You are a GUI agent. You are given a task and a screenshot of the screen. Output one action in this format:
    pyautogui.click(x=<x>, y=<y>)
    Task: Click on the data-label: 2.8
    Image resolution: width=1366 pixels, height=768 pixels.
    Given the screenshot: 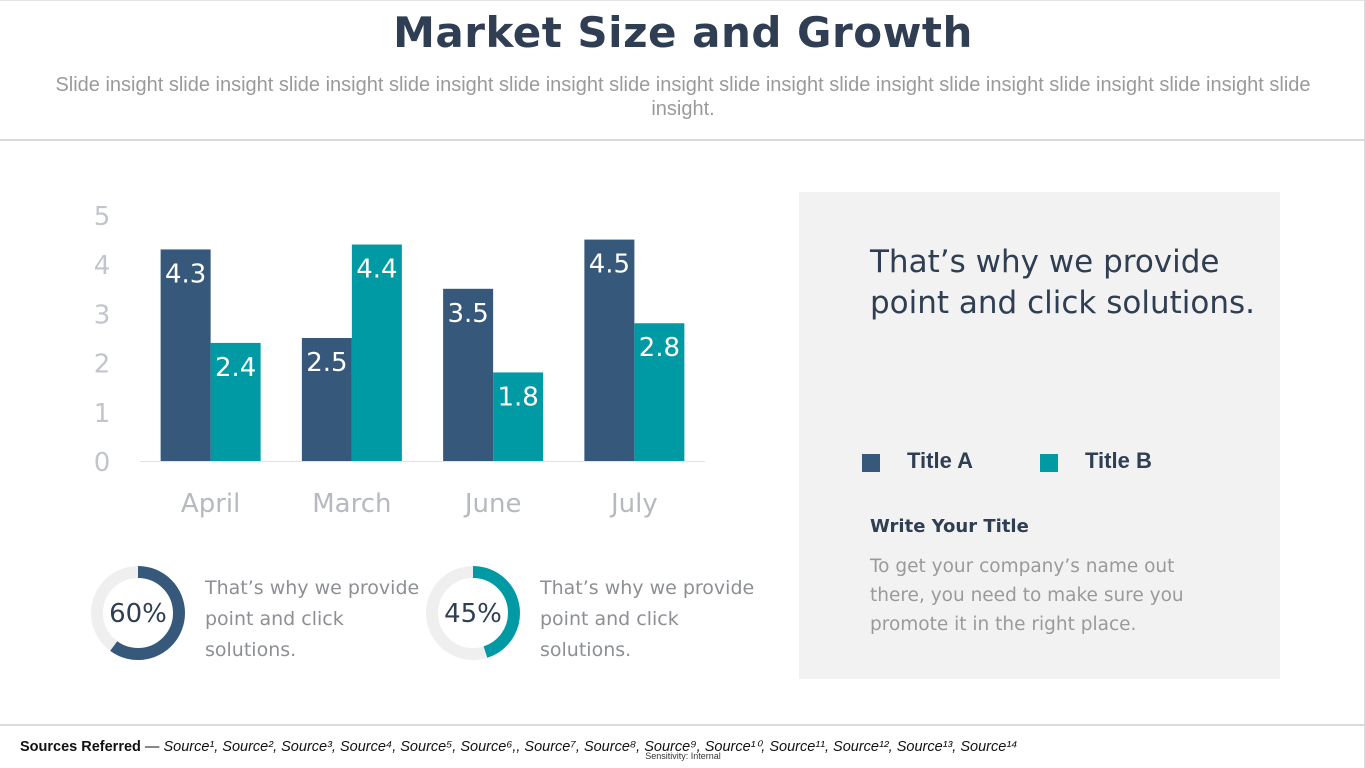 What is the action you would take?
    pyautogui.click(x=659, y=348)
    